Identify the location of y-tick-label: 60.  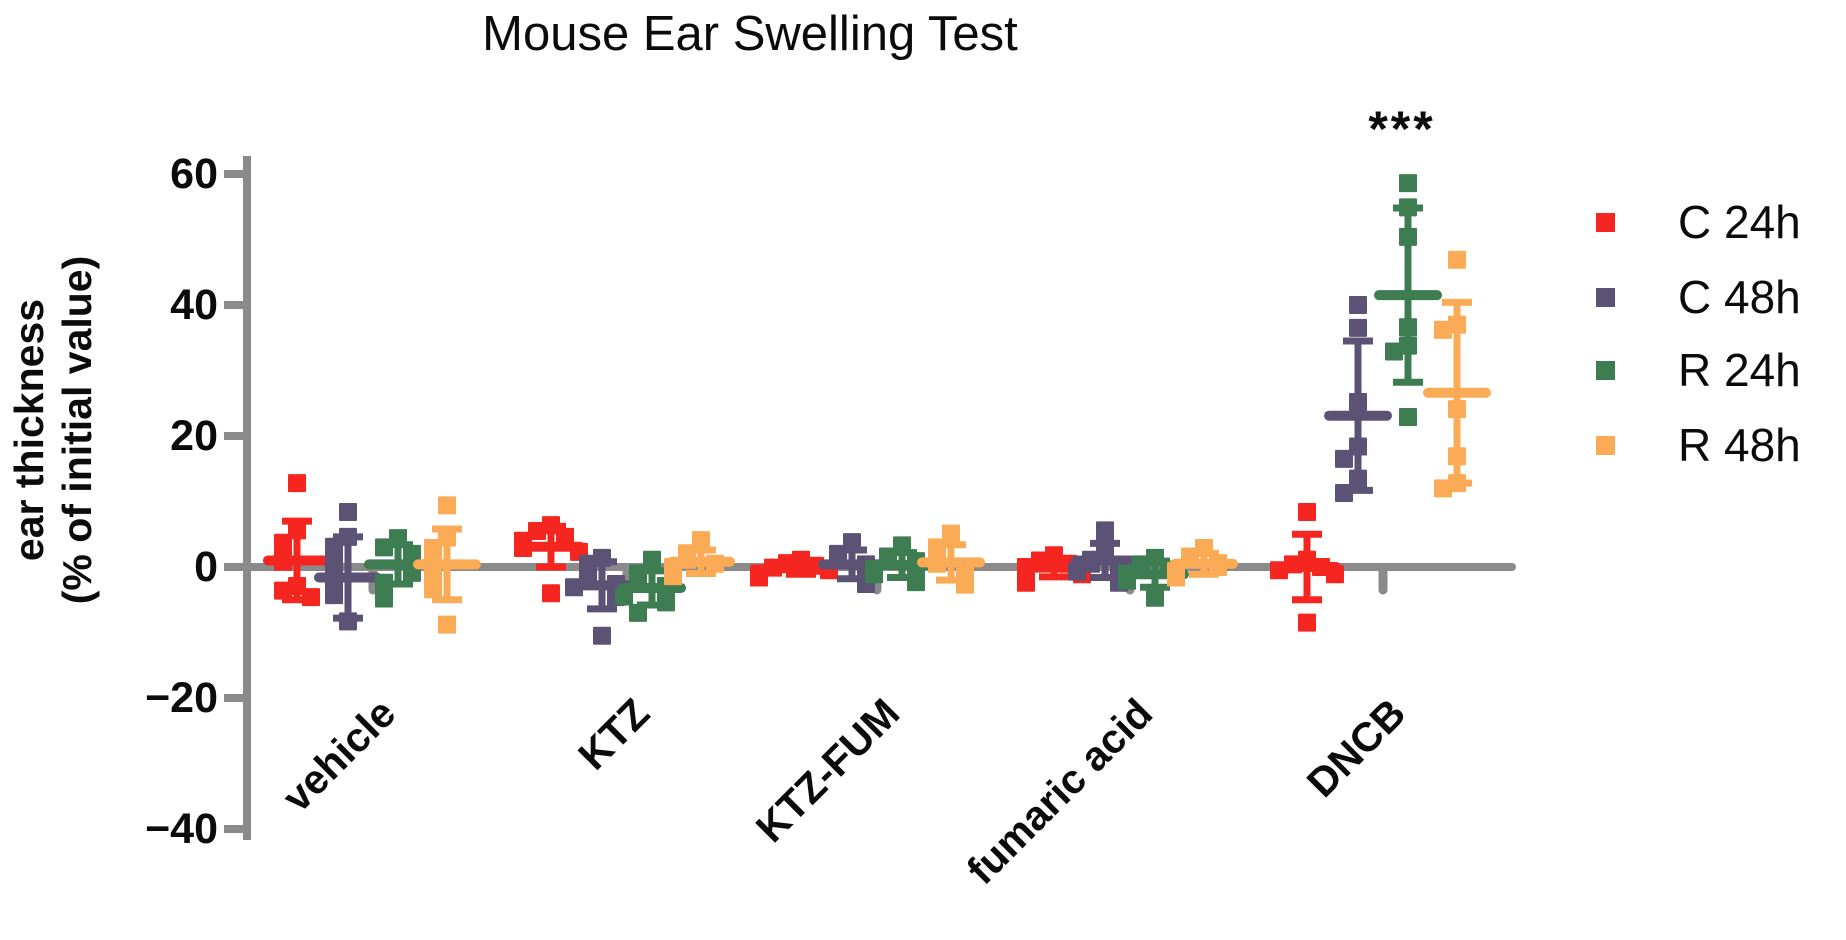
(194, 174).